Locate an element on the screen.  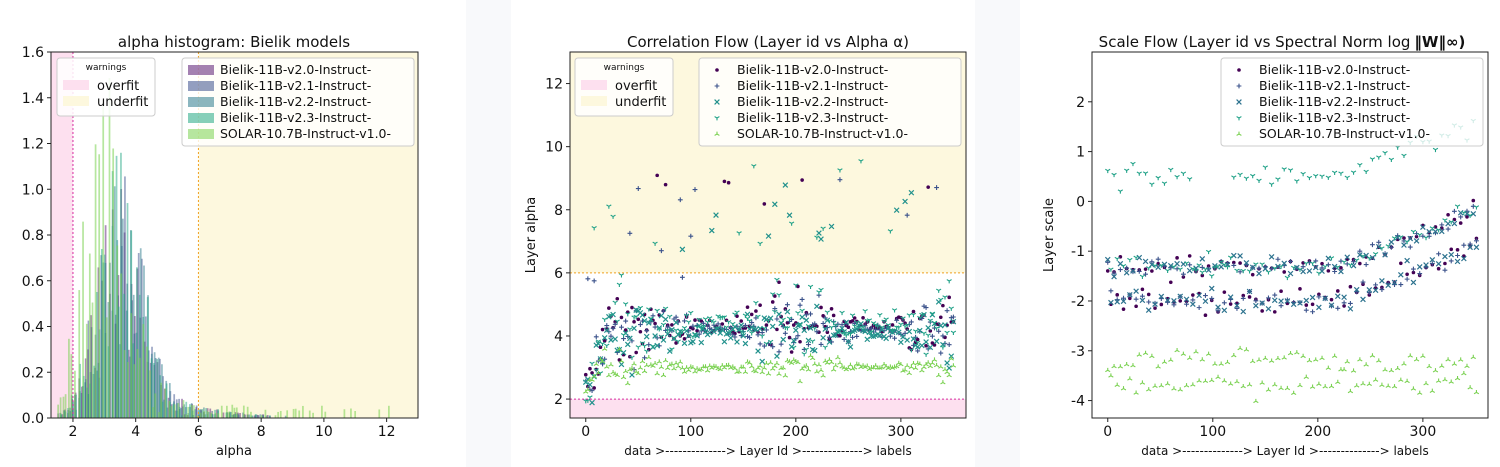
y-tick-label: 4 is located at coordinates (558, 337).